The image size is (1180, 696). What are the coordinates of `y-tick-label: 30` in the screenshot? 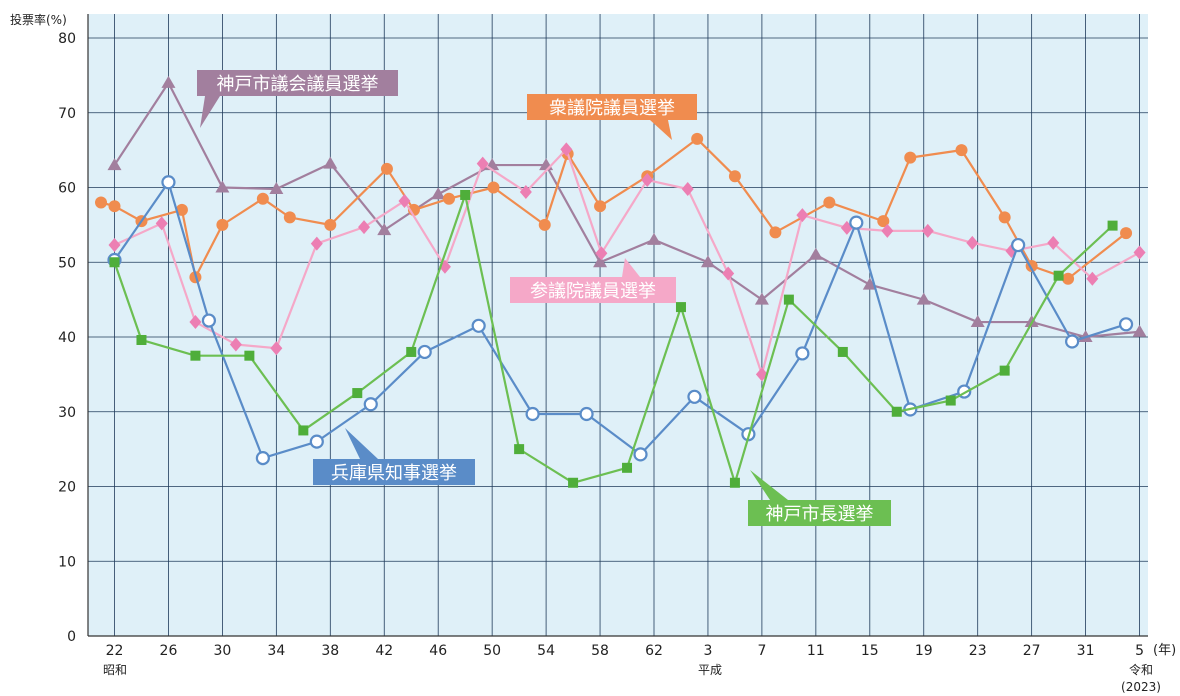 It's located at (67, 413).